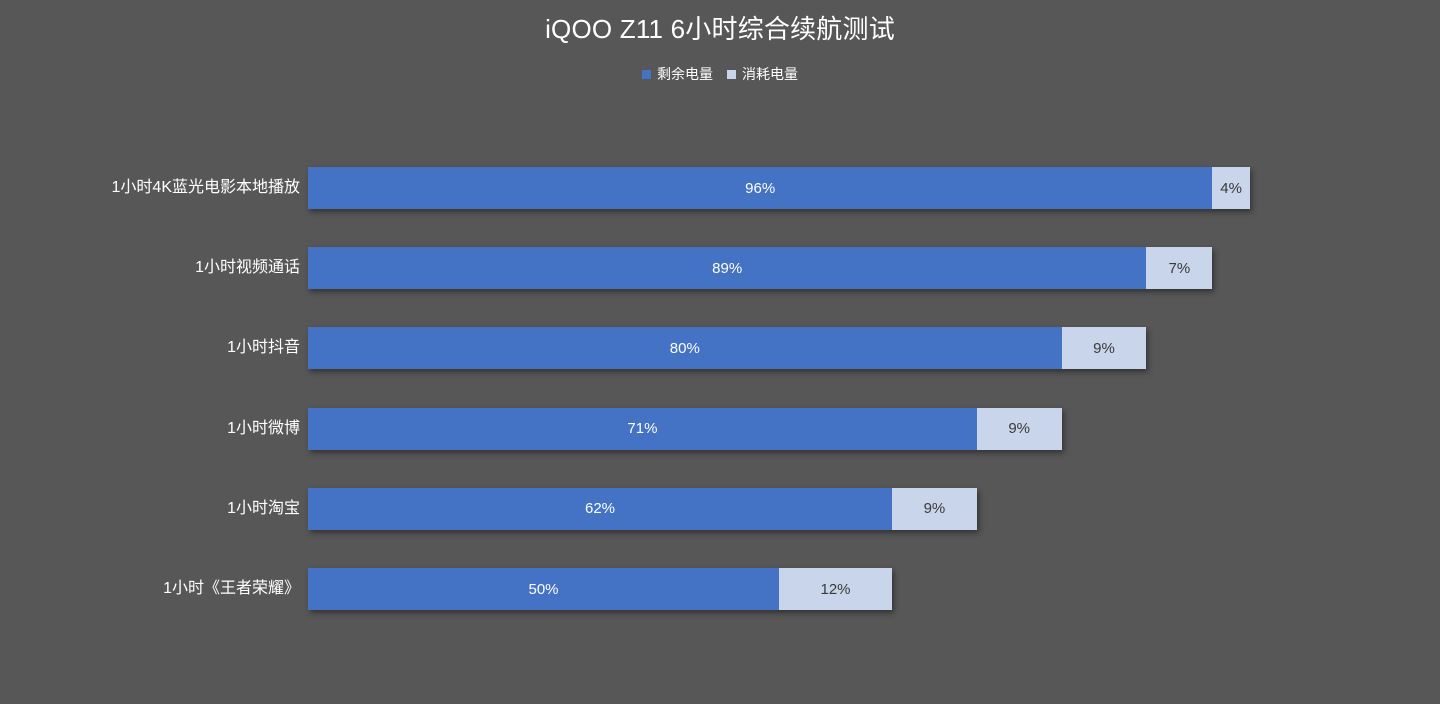 The width and height of the screenshot is (1440, 704). I want to click on bar-value-label: 62%, so click(600, 509).